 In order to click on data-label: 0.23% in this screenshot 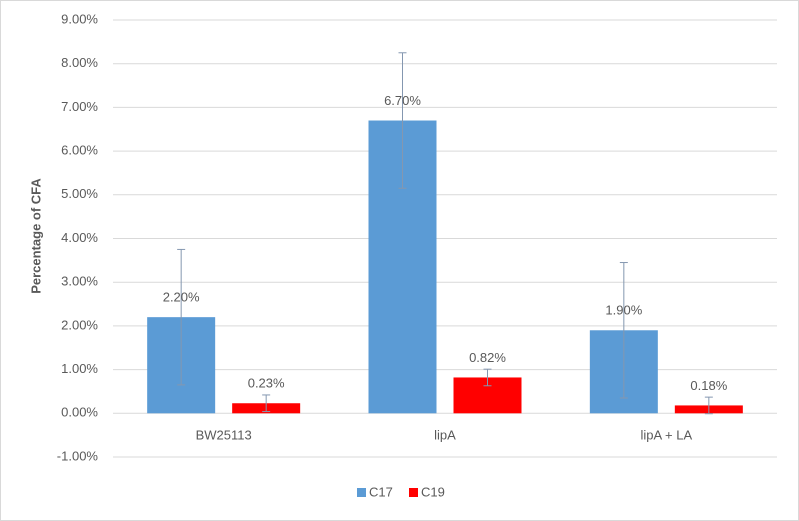, I will do `click(266, 383)`.